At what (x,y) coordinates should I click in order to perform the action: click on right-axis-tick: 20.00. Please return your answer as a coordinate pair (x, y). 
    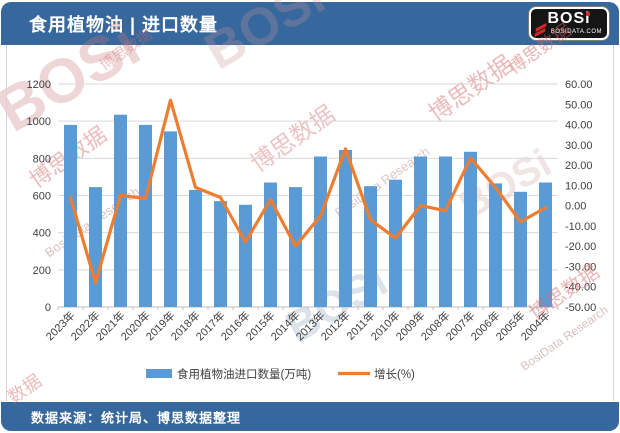
    Looking at the image, I should click on (579, 166).